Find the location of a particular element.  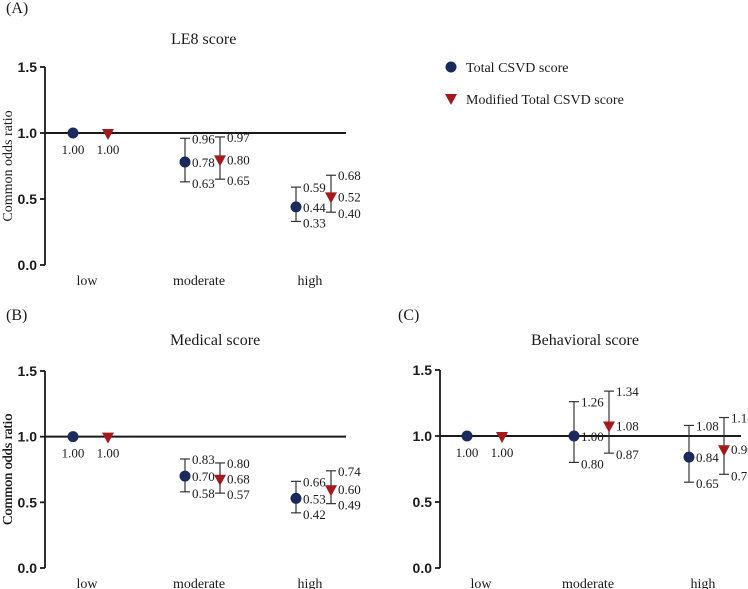

point-estimate-label: 0.53 is located at coordinates (314, 498).